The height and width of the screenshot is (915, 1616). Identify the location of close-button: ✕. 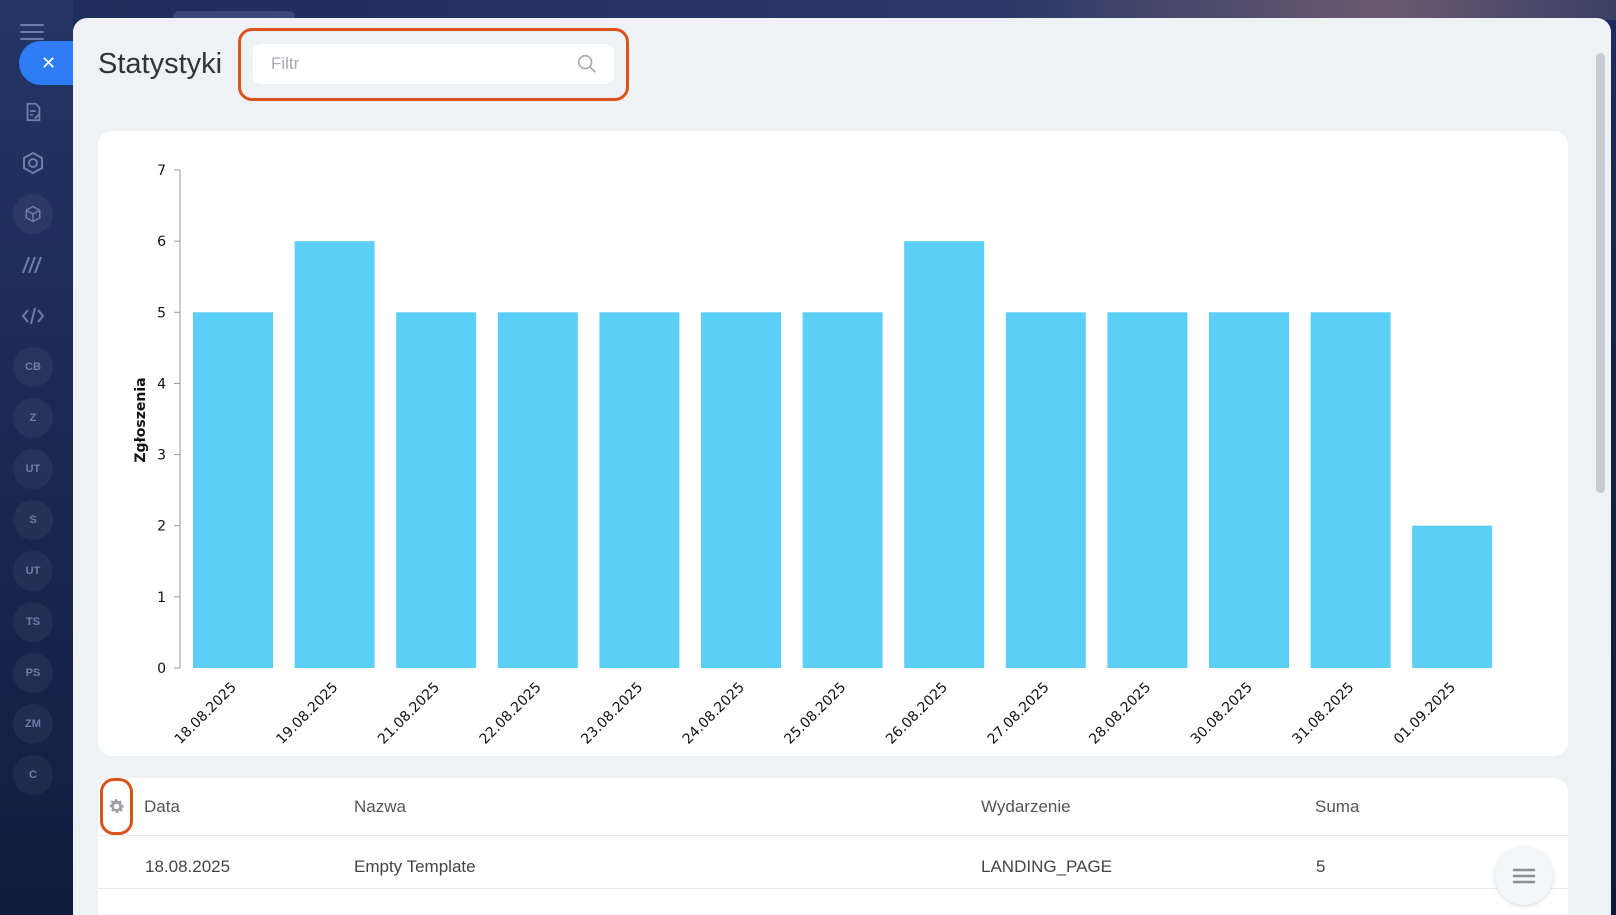
(48, 63).